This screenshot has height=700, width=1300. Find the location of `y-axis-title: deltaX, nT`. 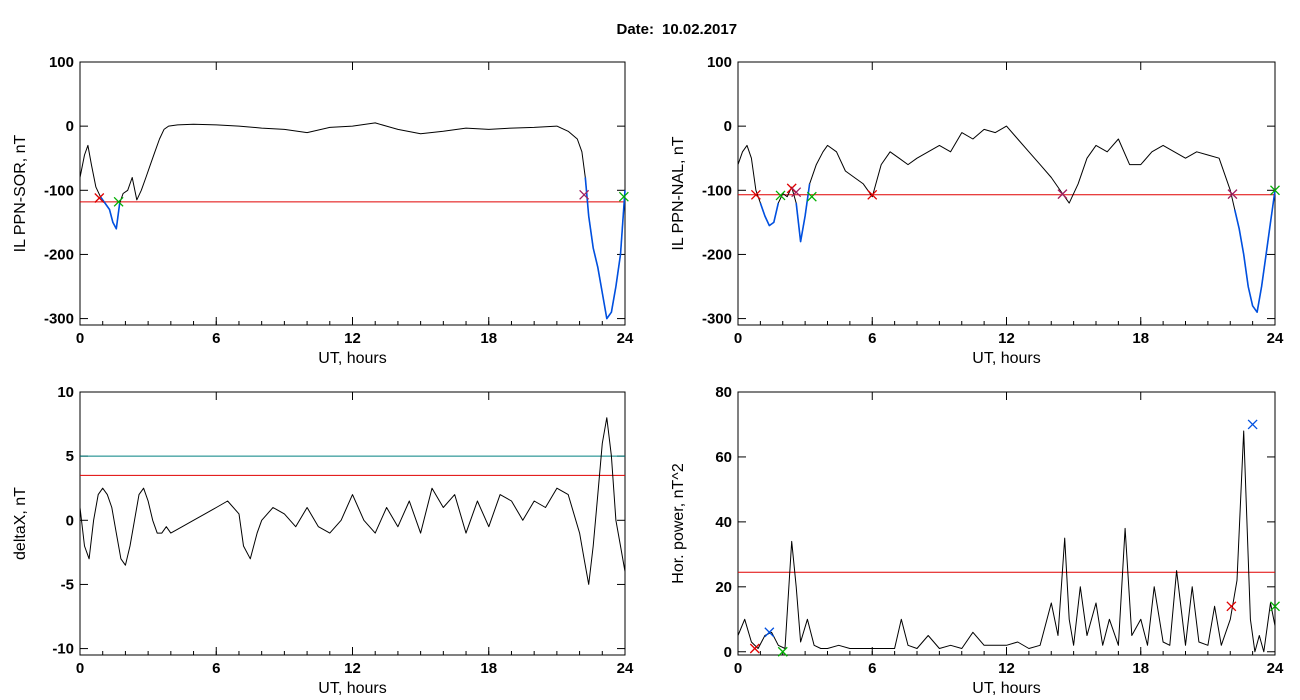

y-axis-title: deltaX, nT is located at coordinates (20, 523).